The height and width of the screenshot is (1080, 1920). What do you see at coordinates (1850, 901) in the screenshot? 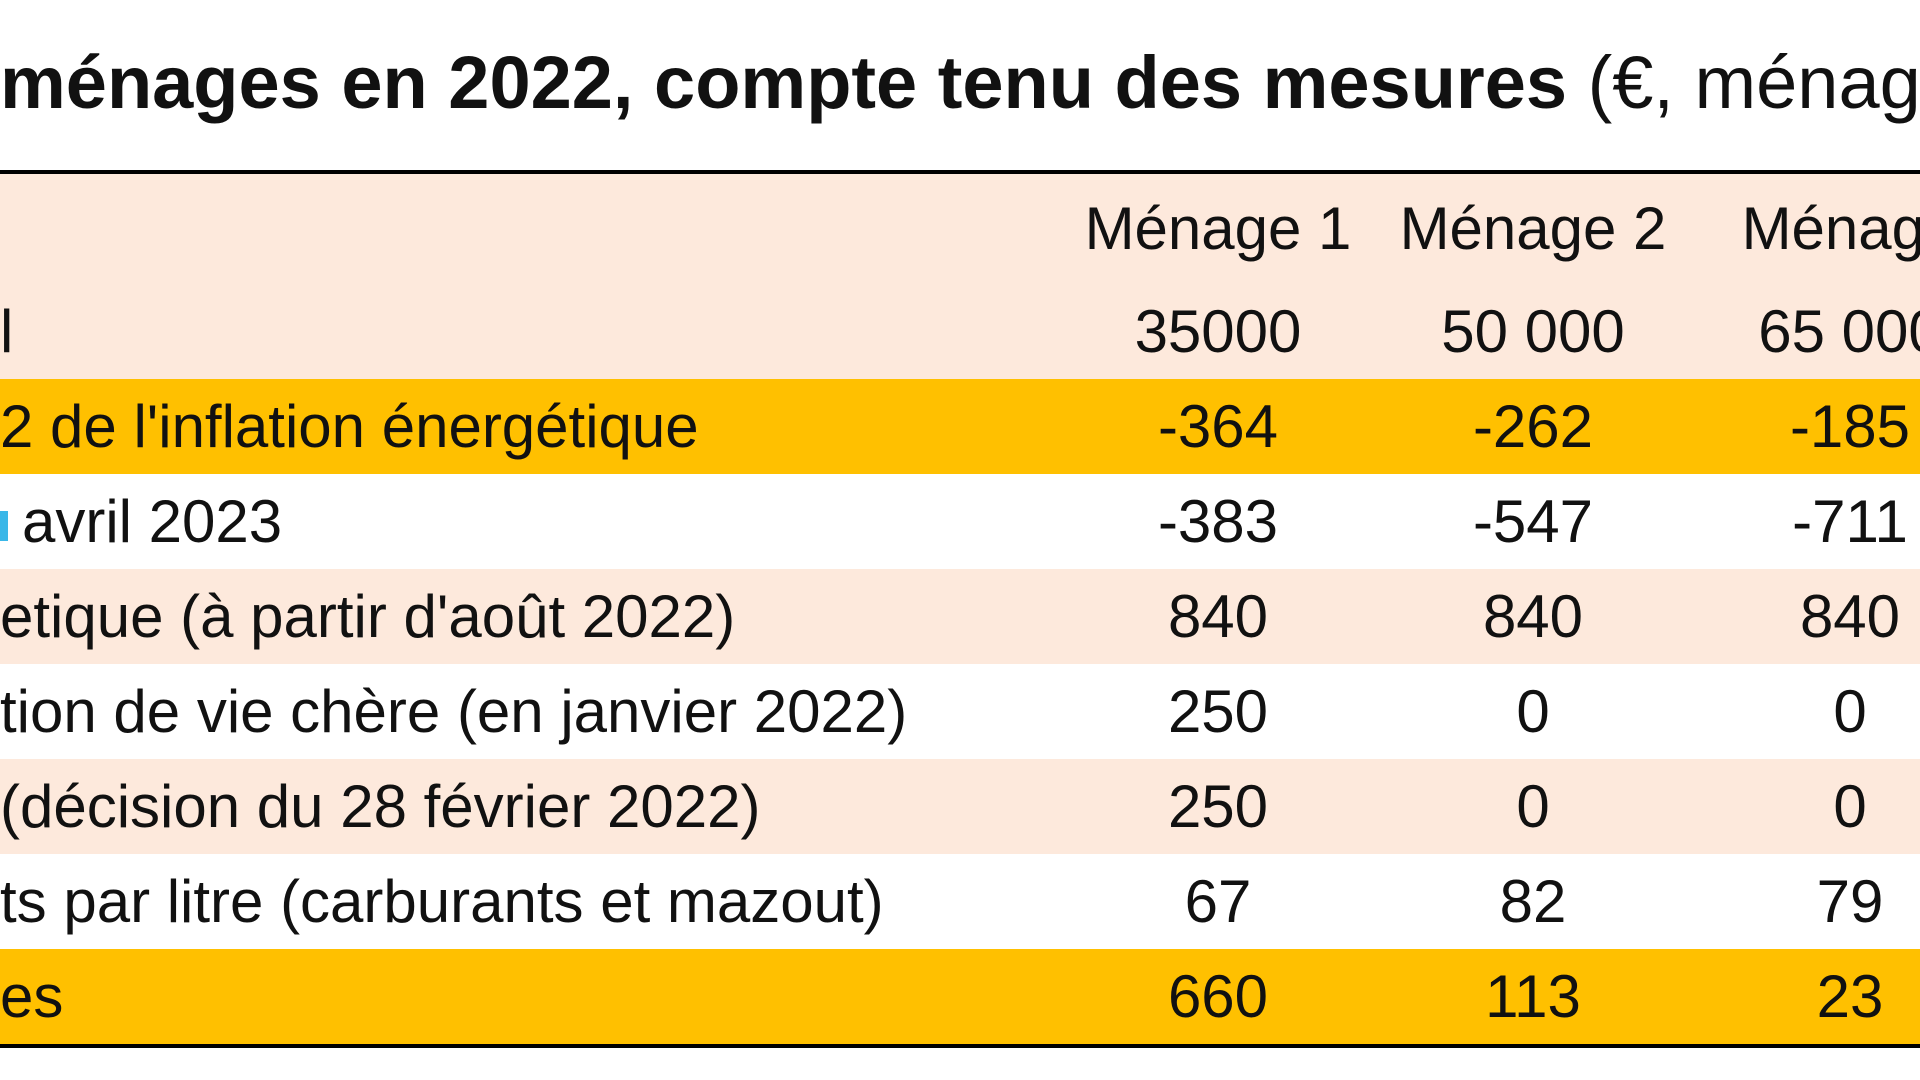
I see `cell-menage-3: 79` at bounding box center [1850, 901].